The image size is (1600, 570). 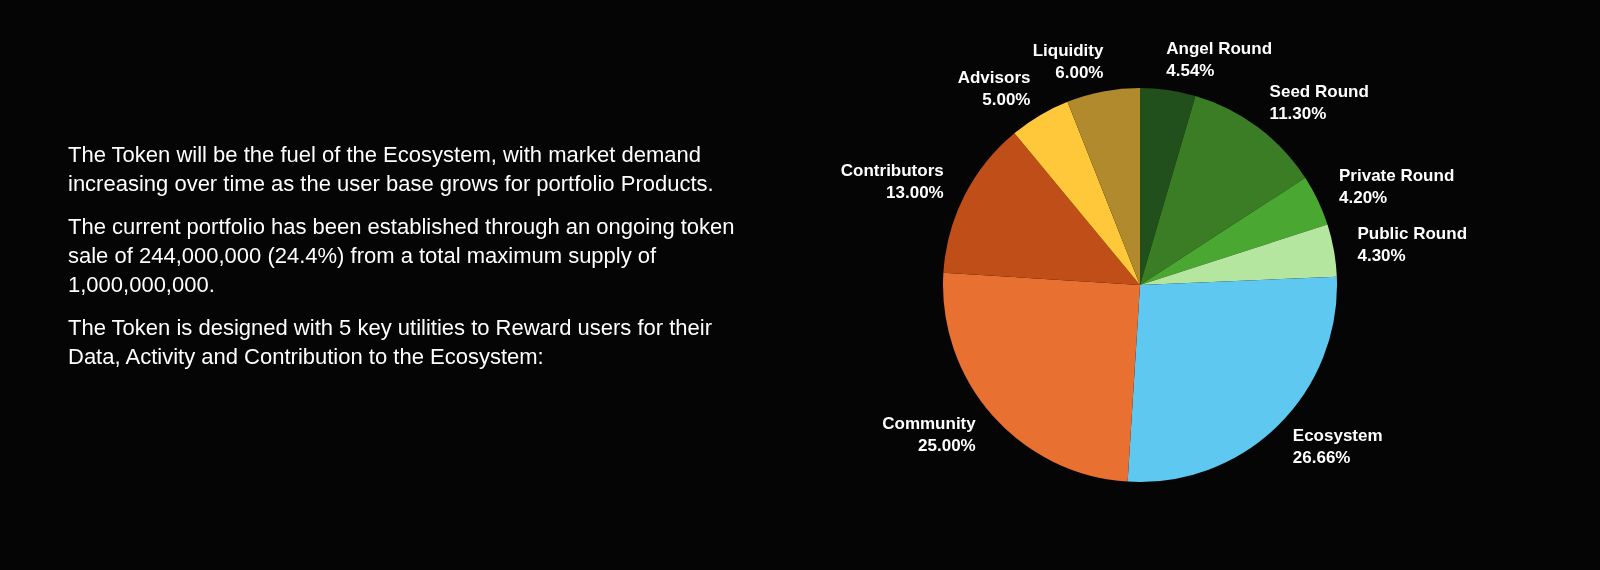 What do you see at coordinates (402, 256) in the screenshot?
I see `text: The current portfolio has been established through an ongoing token sale of 244,000,000 (24.4%) from a total maximum supply of 1,000,000,000.` at bounding box center [402, 256].